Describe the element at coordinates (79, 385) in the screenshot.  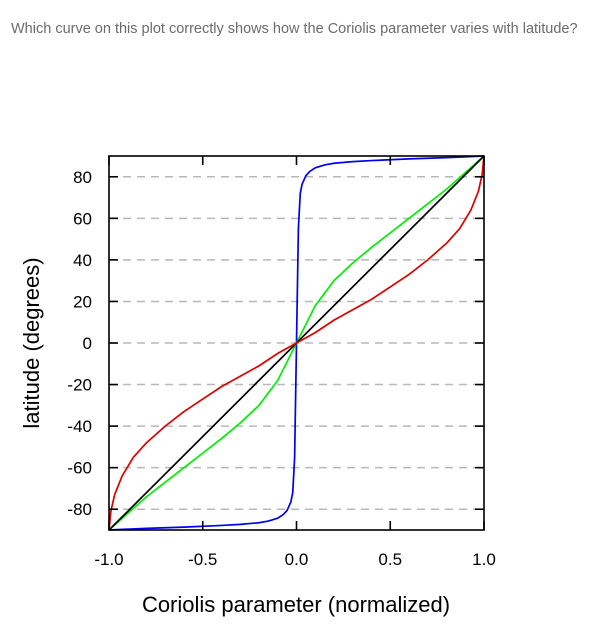
I see `y-tick-label: -20` at that location.